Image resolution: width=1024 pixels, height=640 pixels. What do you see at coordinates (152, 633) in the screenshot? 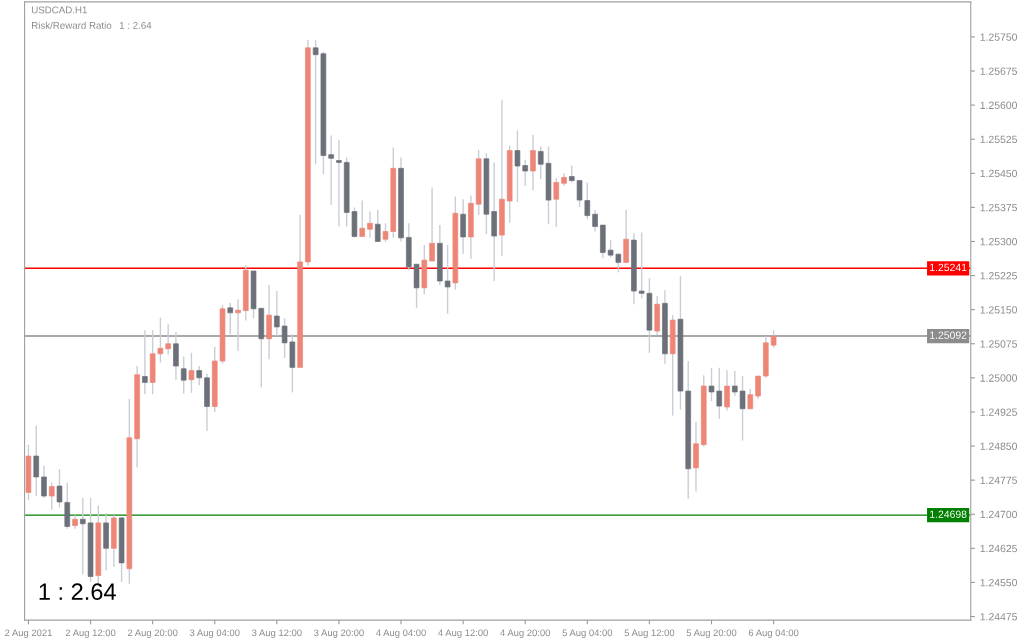
I see `x-tick-label: 2 Aug 20:00` at bounding box center [152, 633].